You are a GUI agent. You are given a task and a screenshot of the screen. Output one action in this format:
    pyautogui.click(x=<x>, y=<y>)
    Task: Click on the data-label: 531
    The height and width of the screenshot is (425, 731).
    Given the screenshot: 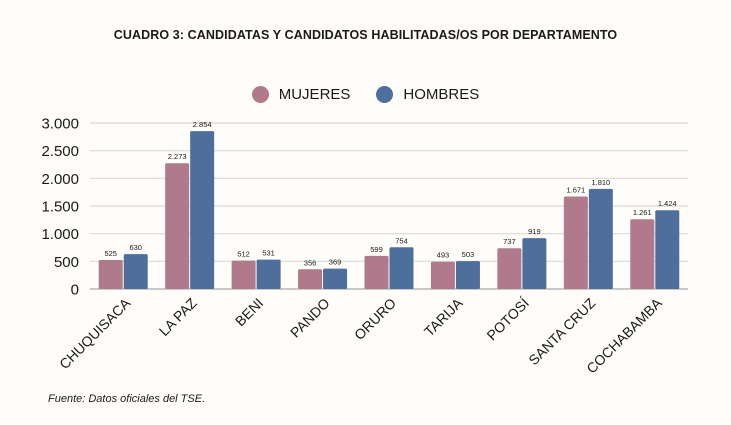 What is the action you would take?
    pyautogui.click(x=268, y=253)
    